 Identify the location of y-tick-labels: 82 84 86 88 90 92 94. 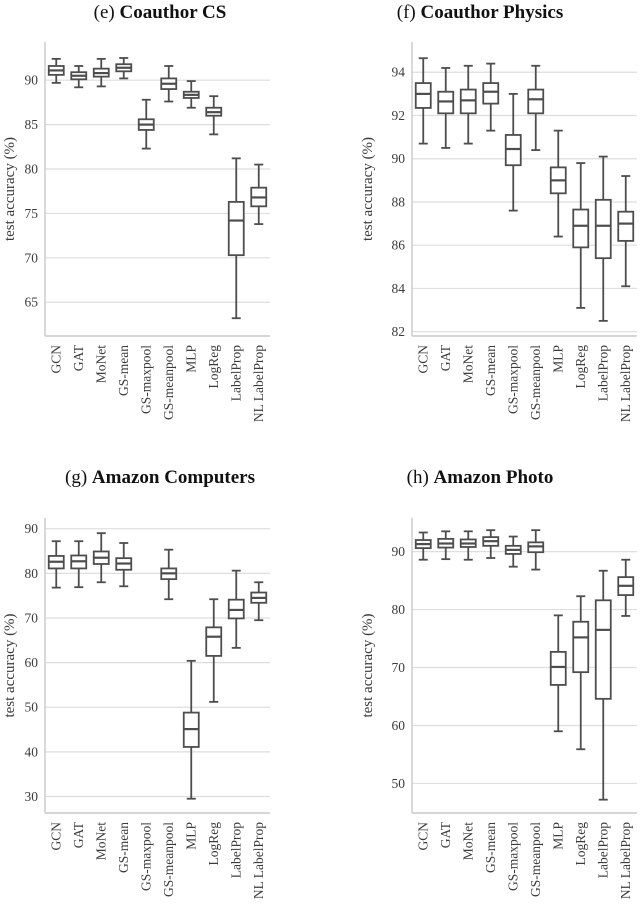
(399, 202).